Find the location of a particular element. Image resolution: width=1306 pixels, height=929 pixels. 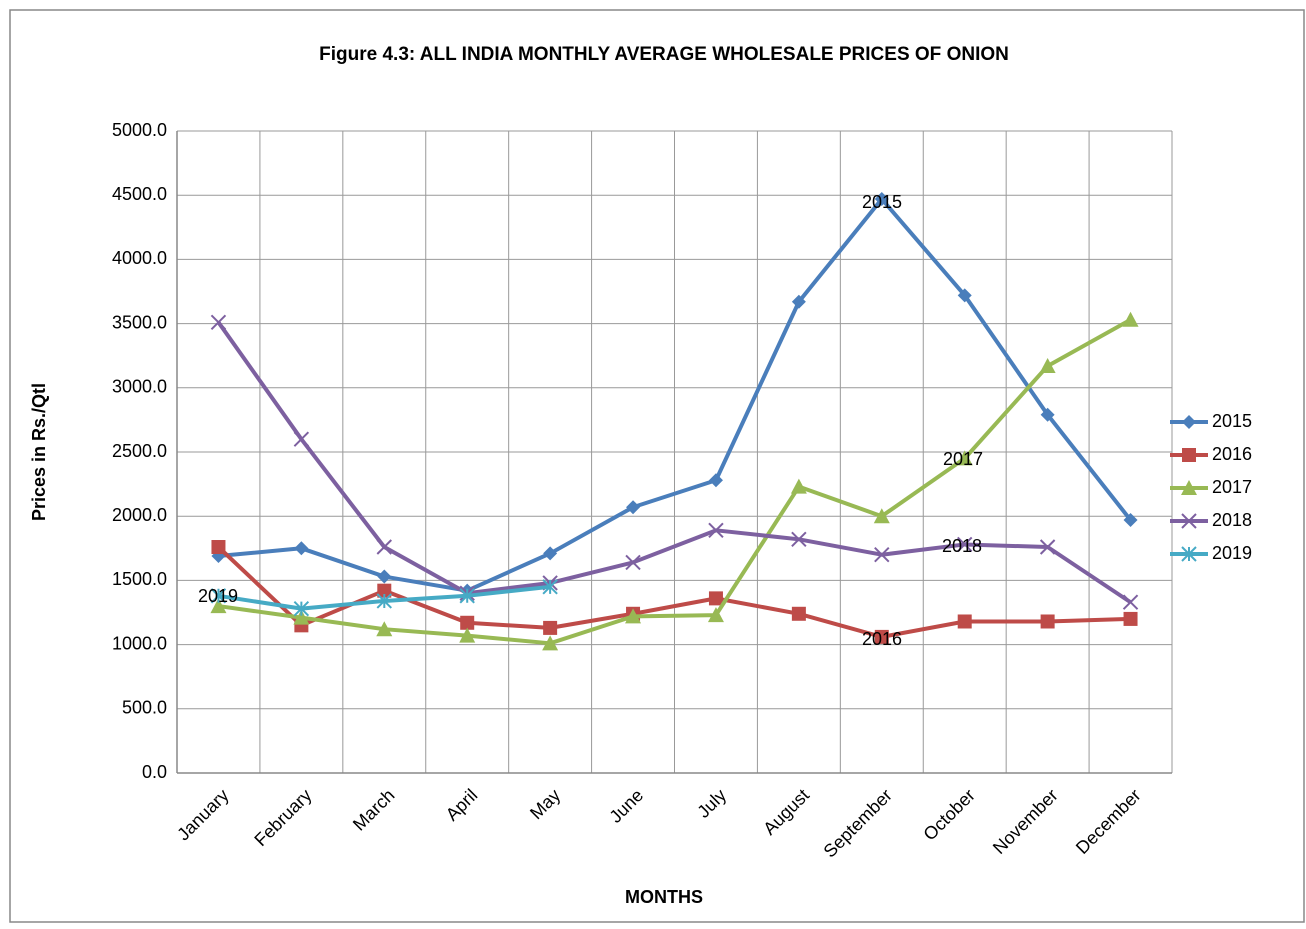

annotation: 2015 is located at coordinates (882, 202).